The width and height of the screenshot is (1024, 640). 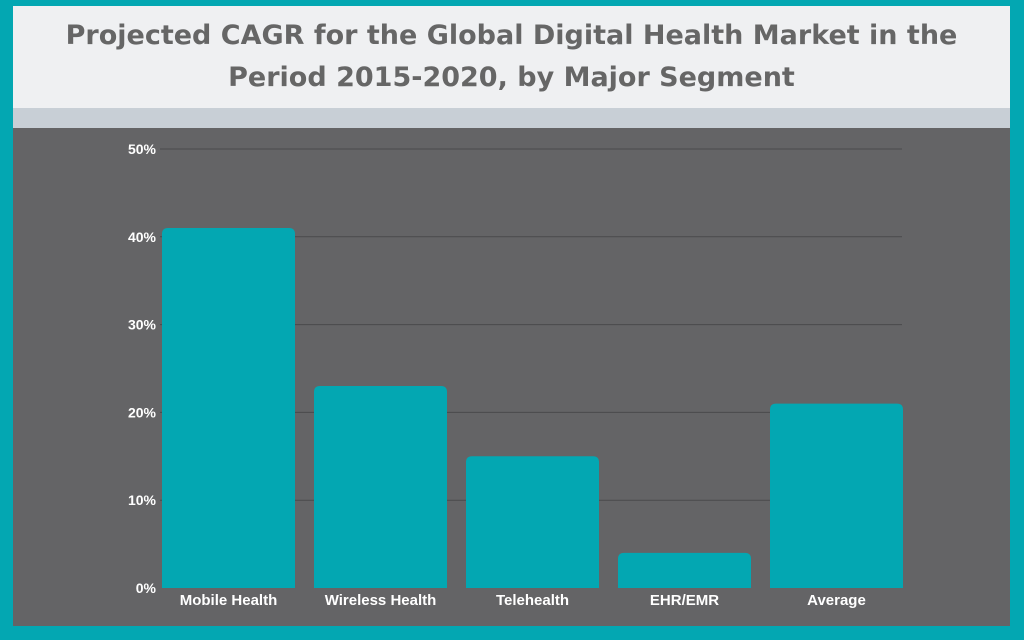 What do you see at coordinates (142, 325) in the screenshot?
I see `y-tick-label: 30%` at bounding box center [142, 325].